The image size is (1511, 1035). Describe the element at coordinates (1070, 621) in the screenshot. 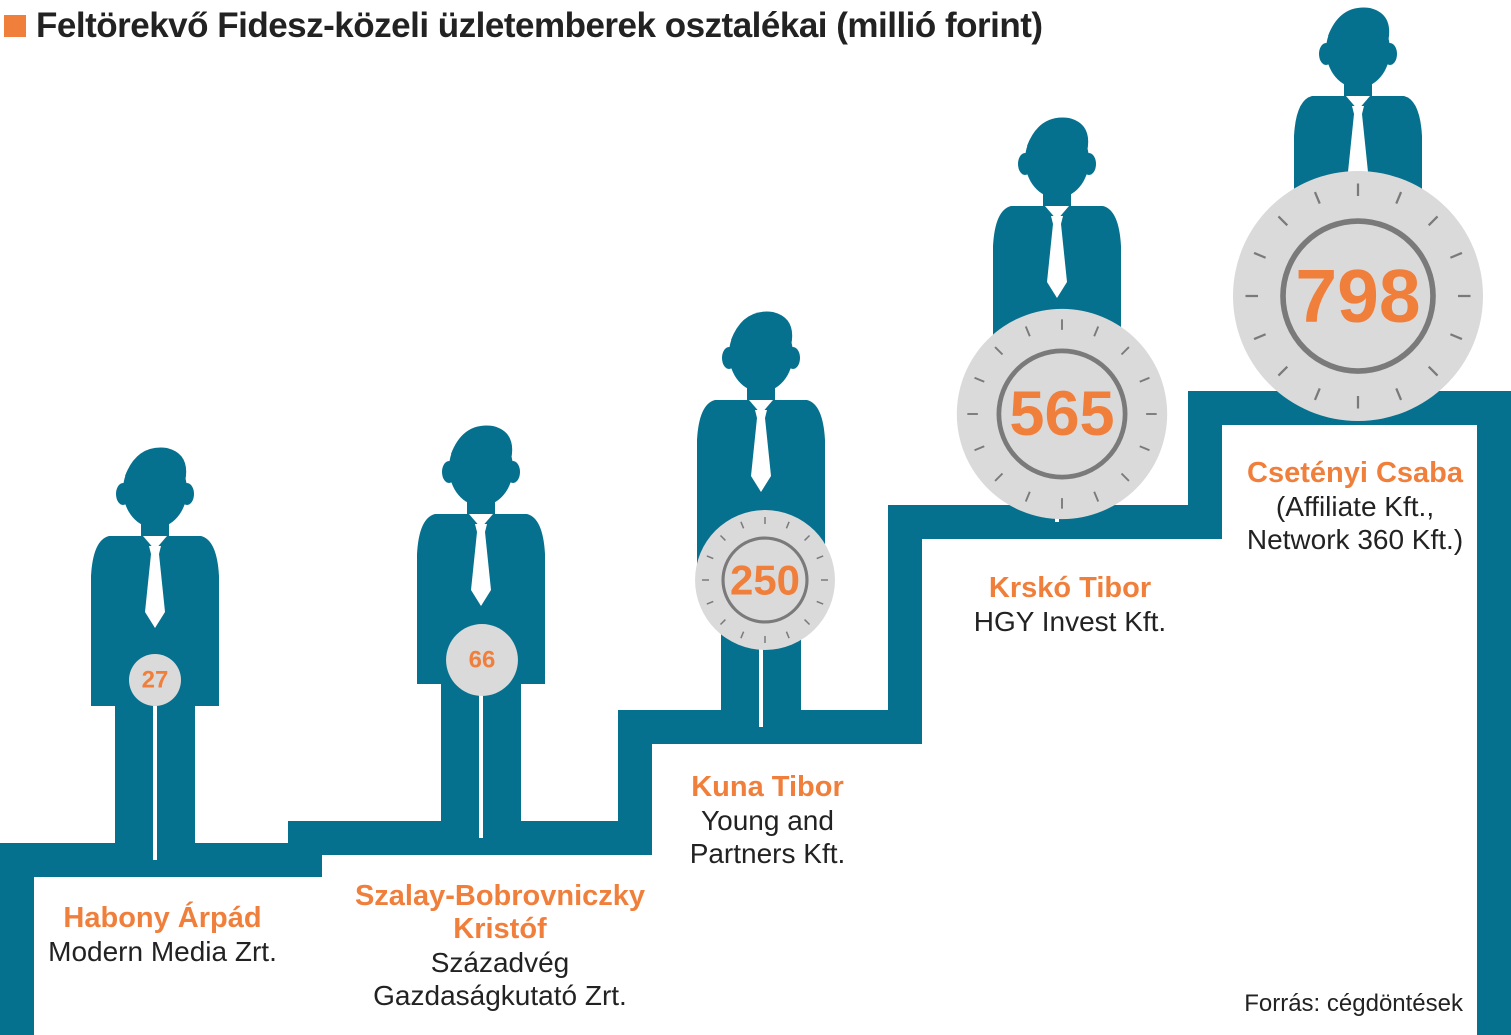

I see `company-name: HGY Invest Kft.` at that location.